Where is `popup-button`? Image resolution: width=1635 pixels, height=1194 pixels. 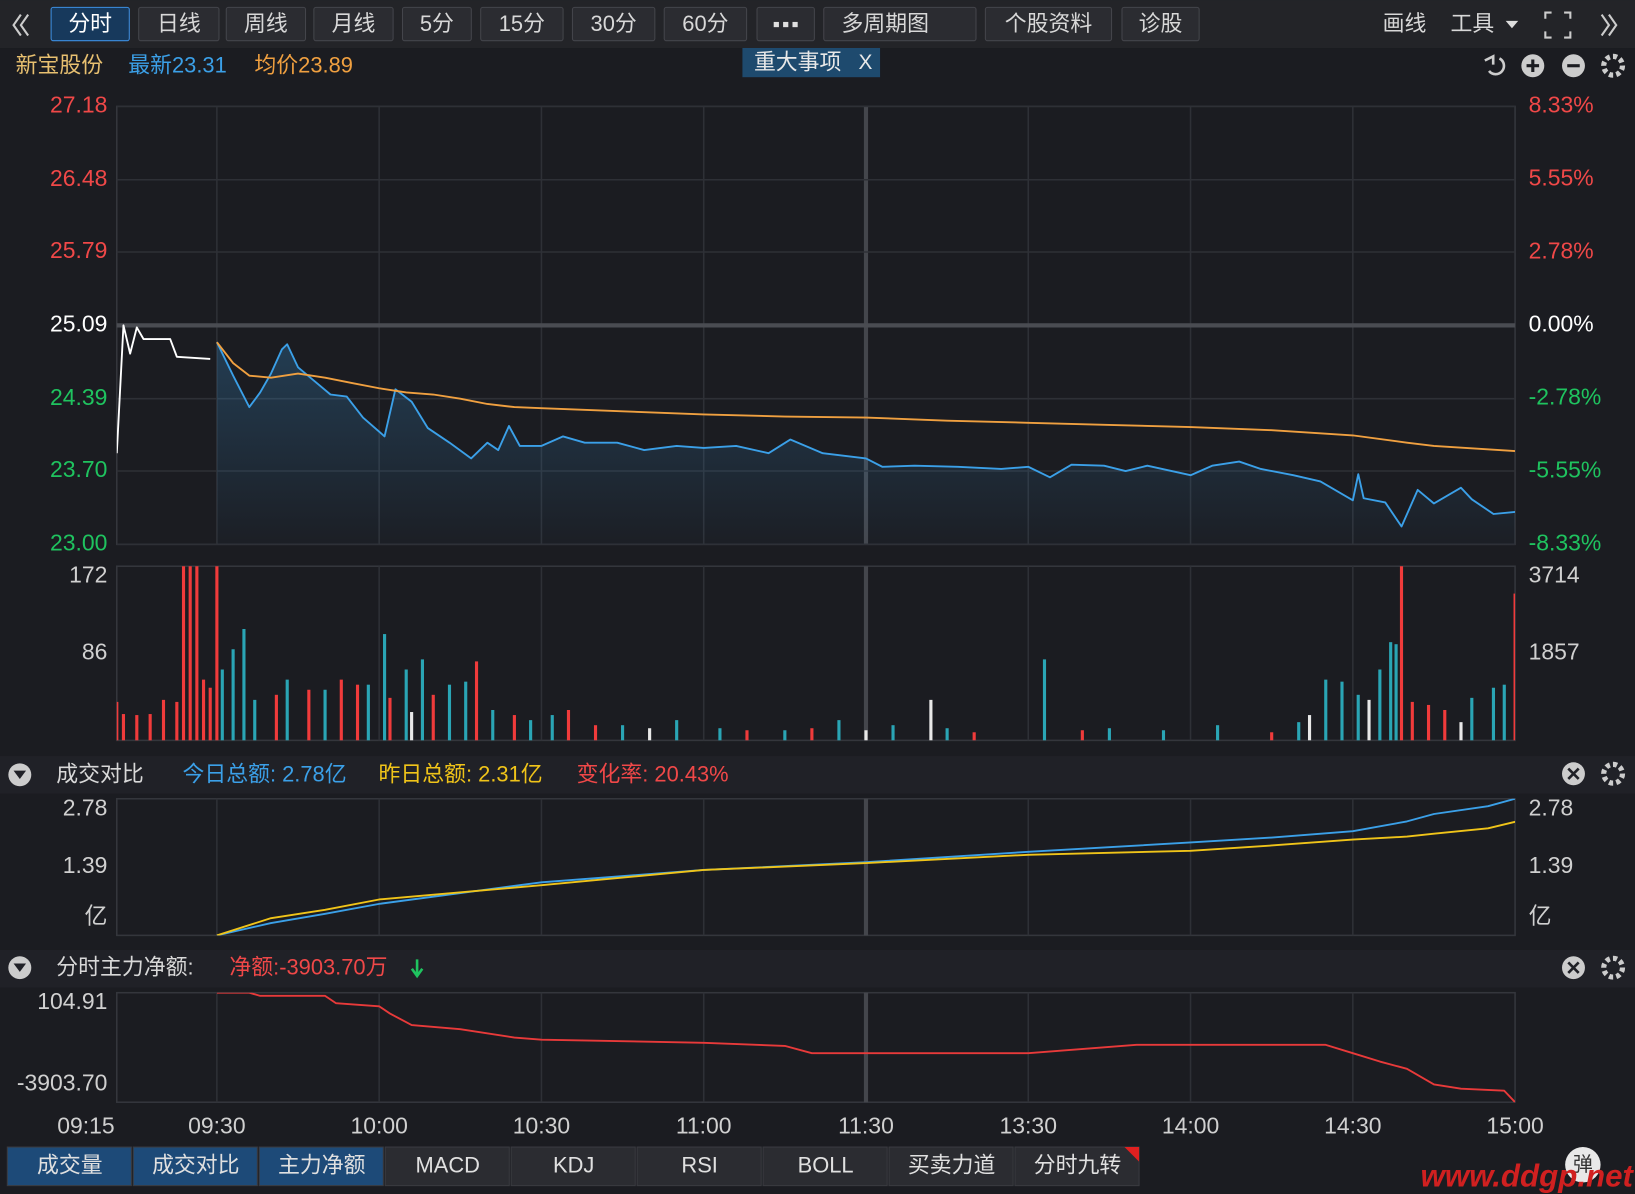 popup-button is located at coordinates (1583, 1165).